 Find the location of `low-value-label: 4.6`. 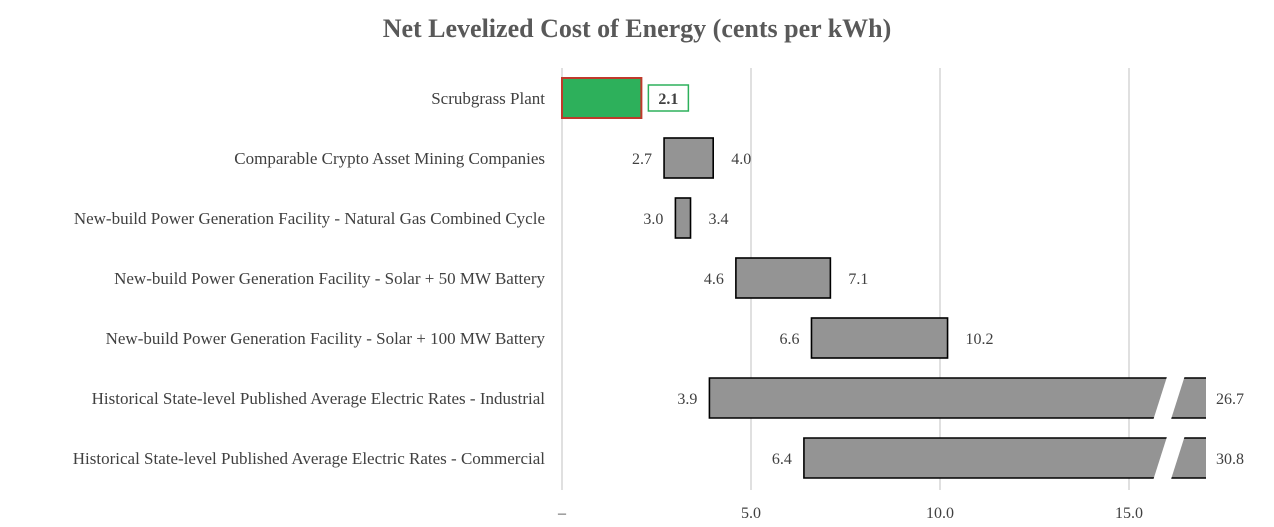

low-value-label: 4.6 is located at coordinates (714, 279).